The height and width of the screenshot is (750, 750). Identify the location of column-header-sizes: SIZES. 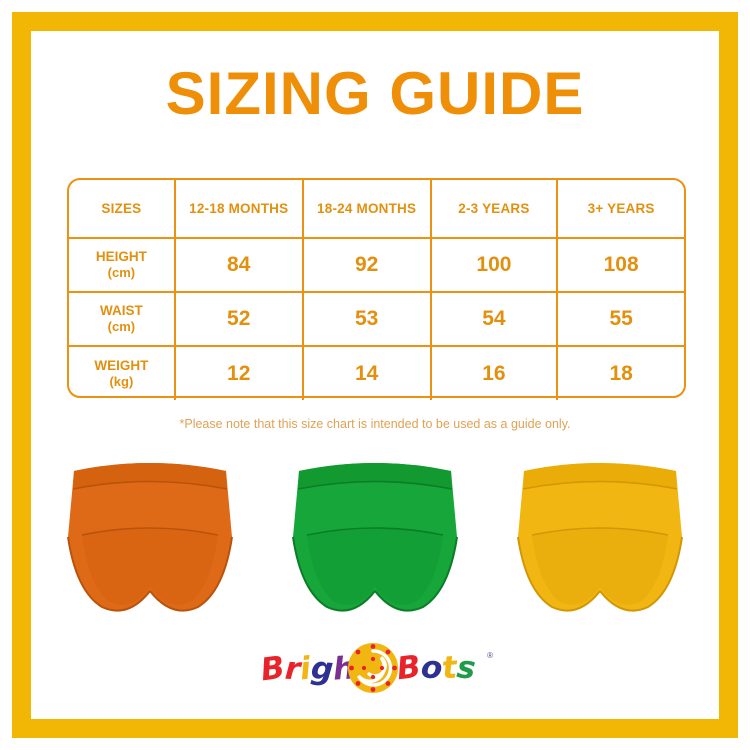
(122, 209).